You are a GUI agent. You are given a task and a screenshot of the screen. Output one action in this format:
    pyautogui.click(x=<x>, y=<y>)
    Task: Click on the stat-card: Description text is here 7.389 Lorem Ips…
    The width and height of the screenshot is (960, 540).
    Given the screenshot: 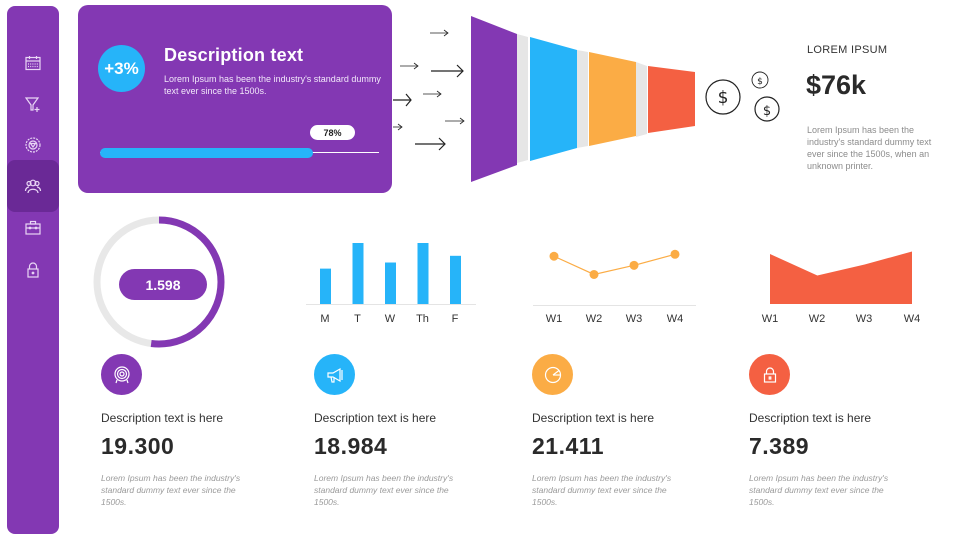 What is the action you would take?
    pyautogui.click(x=849, y=434)
    